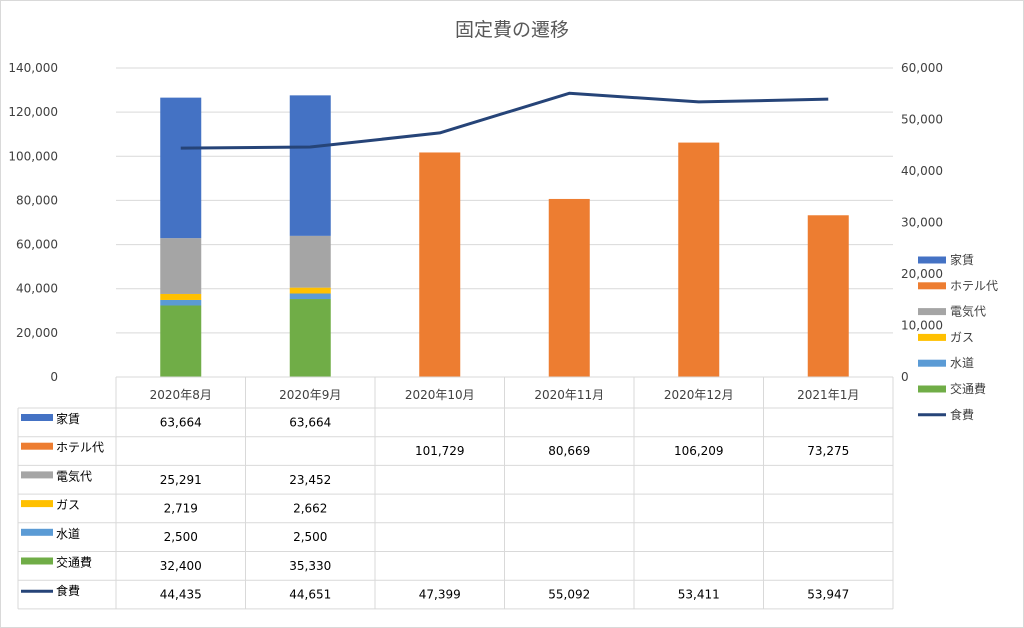  I want to click on table-row-label: 家賃, so click(68, 418).